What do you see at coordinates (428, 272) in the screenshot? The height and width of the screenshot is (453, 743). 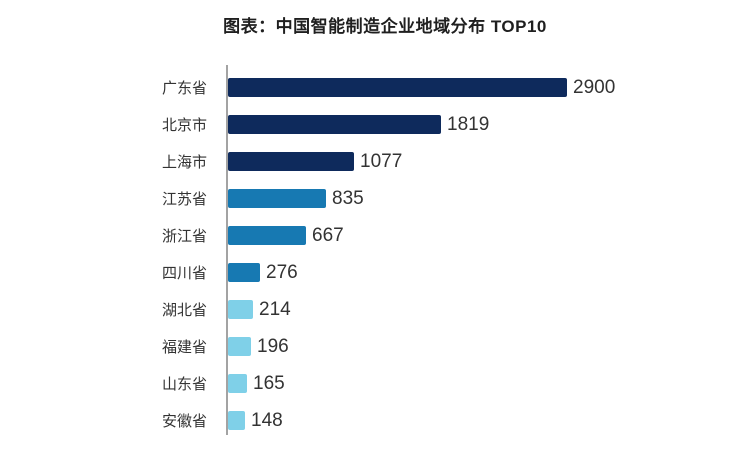 I see `bar-track: 276` at bounding box center [428, 272].